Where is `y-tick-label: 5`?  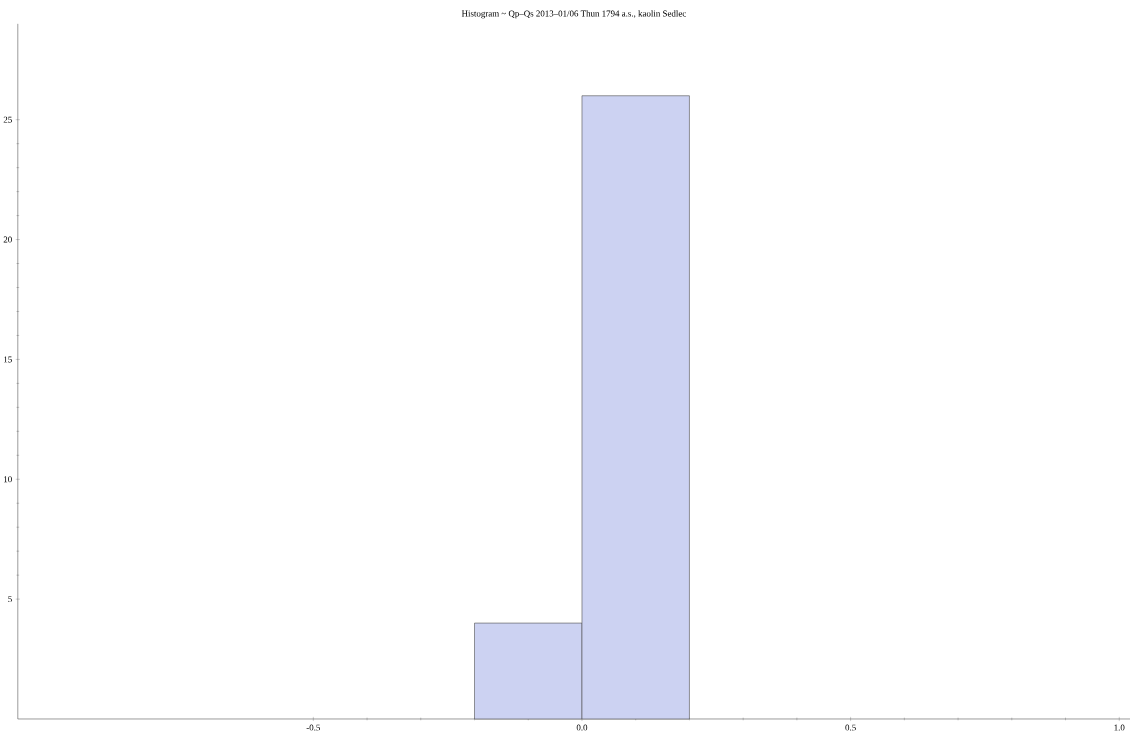 y-tick-label: 5 is located at coordinates (10, 599).